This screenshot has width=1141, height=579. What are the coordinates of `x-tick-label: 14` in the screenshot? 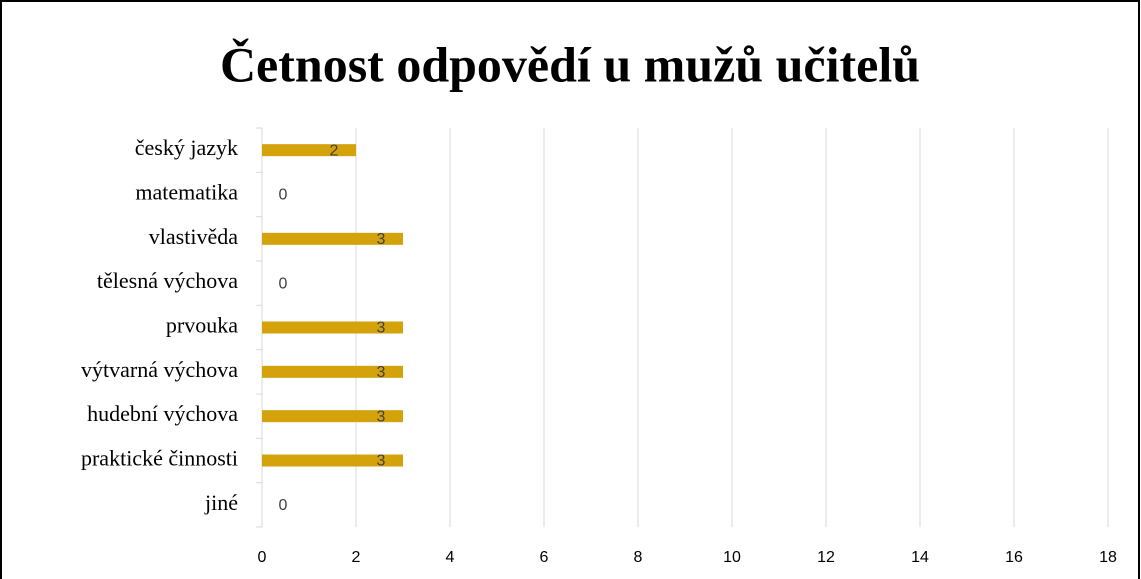 It's located at (920, 557).